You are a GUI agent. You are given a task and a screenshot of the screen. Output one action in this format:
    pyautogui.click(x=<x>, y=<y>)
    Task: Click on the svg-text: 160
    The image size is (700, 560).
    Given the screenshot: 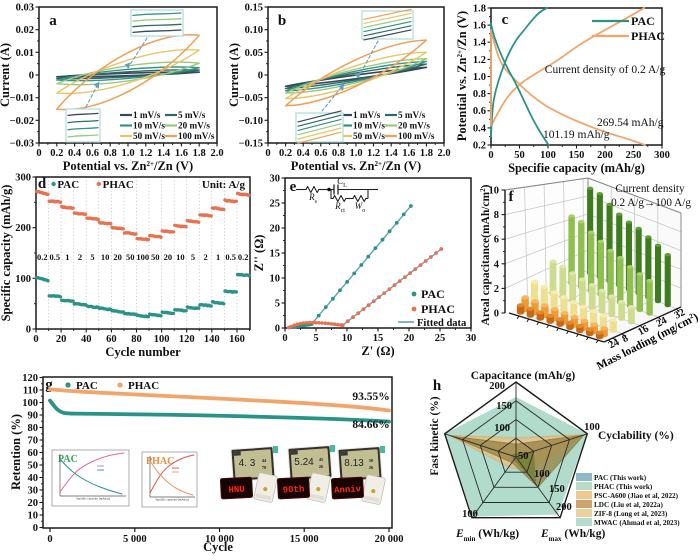 What is the action you would take?
    pyautogui.click(x=237, y=339)
    